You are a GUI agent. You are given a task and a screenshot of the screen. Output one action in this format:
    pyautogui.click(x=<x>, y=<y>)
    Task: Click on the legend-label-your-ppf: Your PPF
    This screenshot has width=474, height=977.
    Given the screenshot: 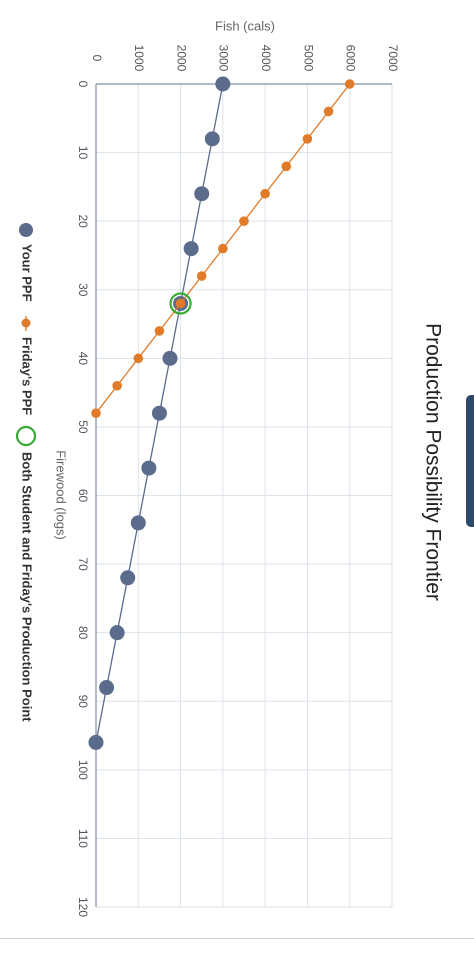 What is the action you would take?
    pyautogui.click(x=27, y=273)
    